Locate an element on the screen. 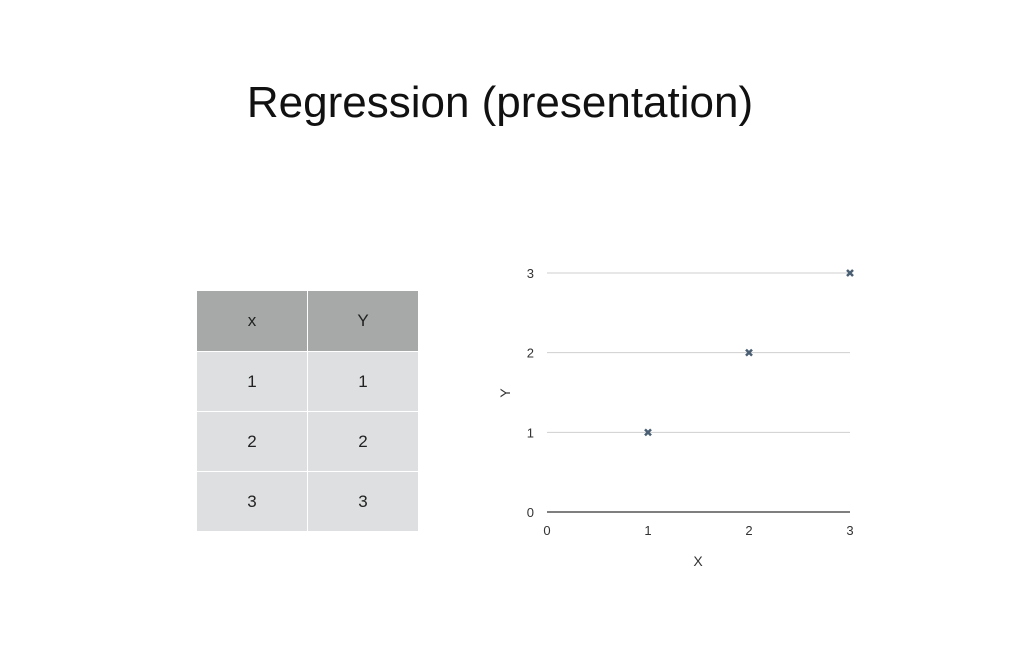 The height and width of the screenshot is (653, 1009). y-axis-label: Y is located at coordinates (505, 393).